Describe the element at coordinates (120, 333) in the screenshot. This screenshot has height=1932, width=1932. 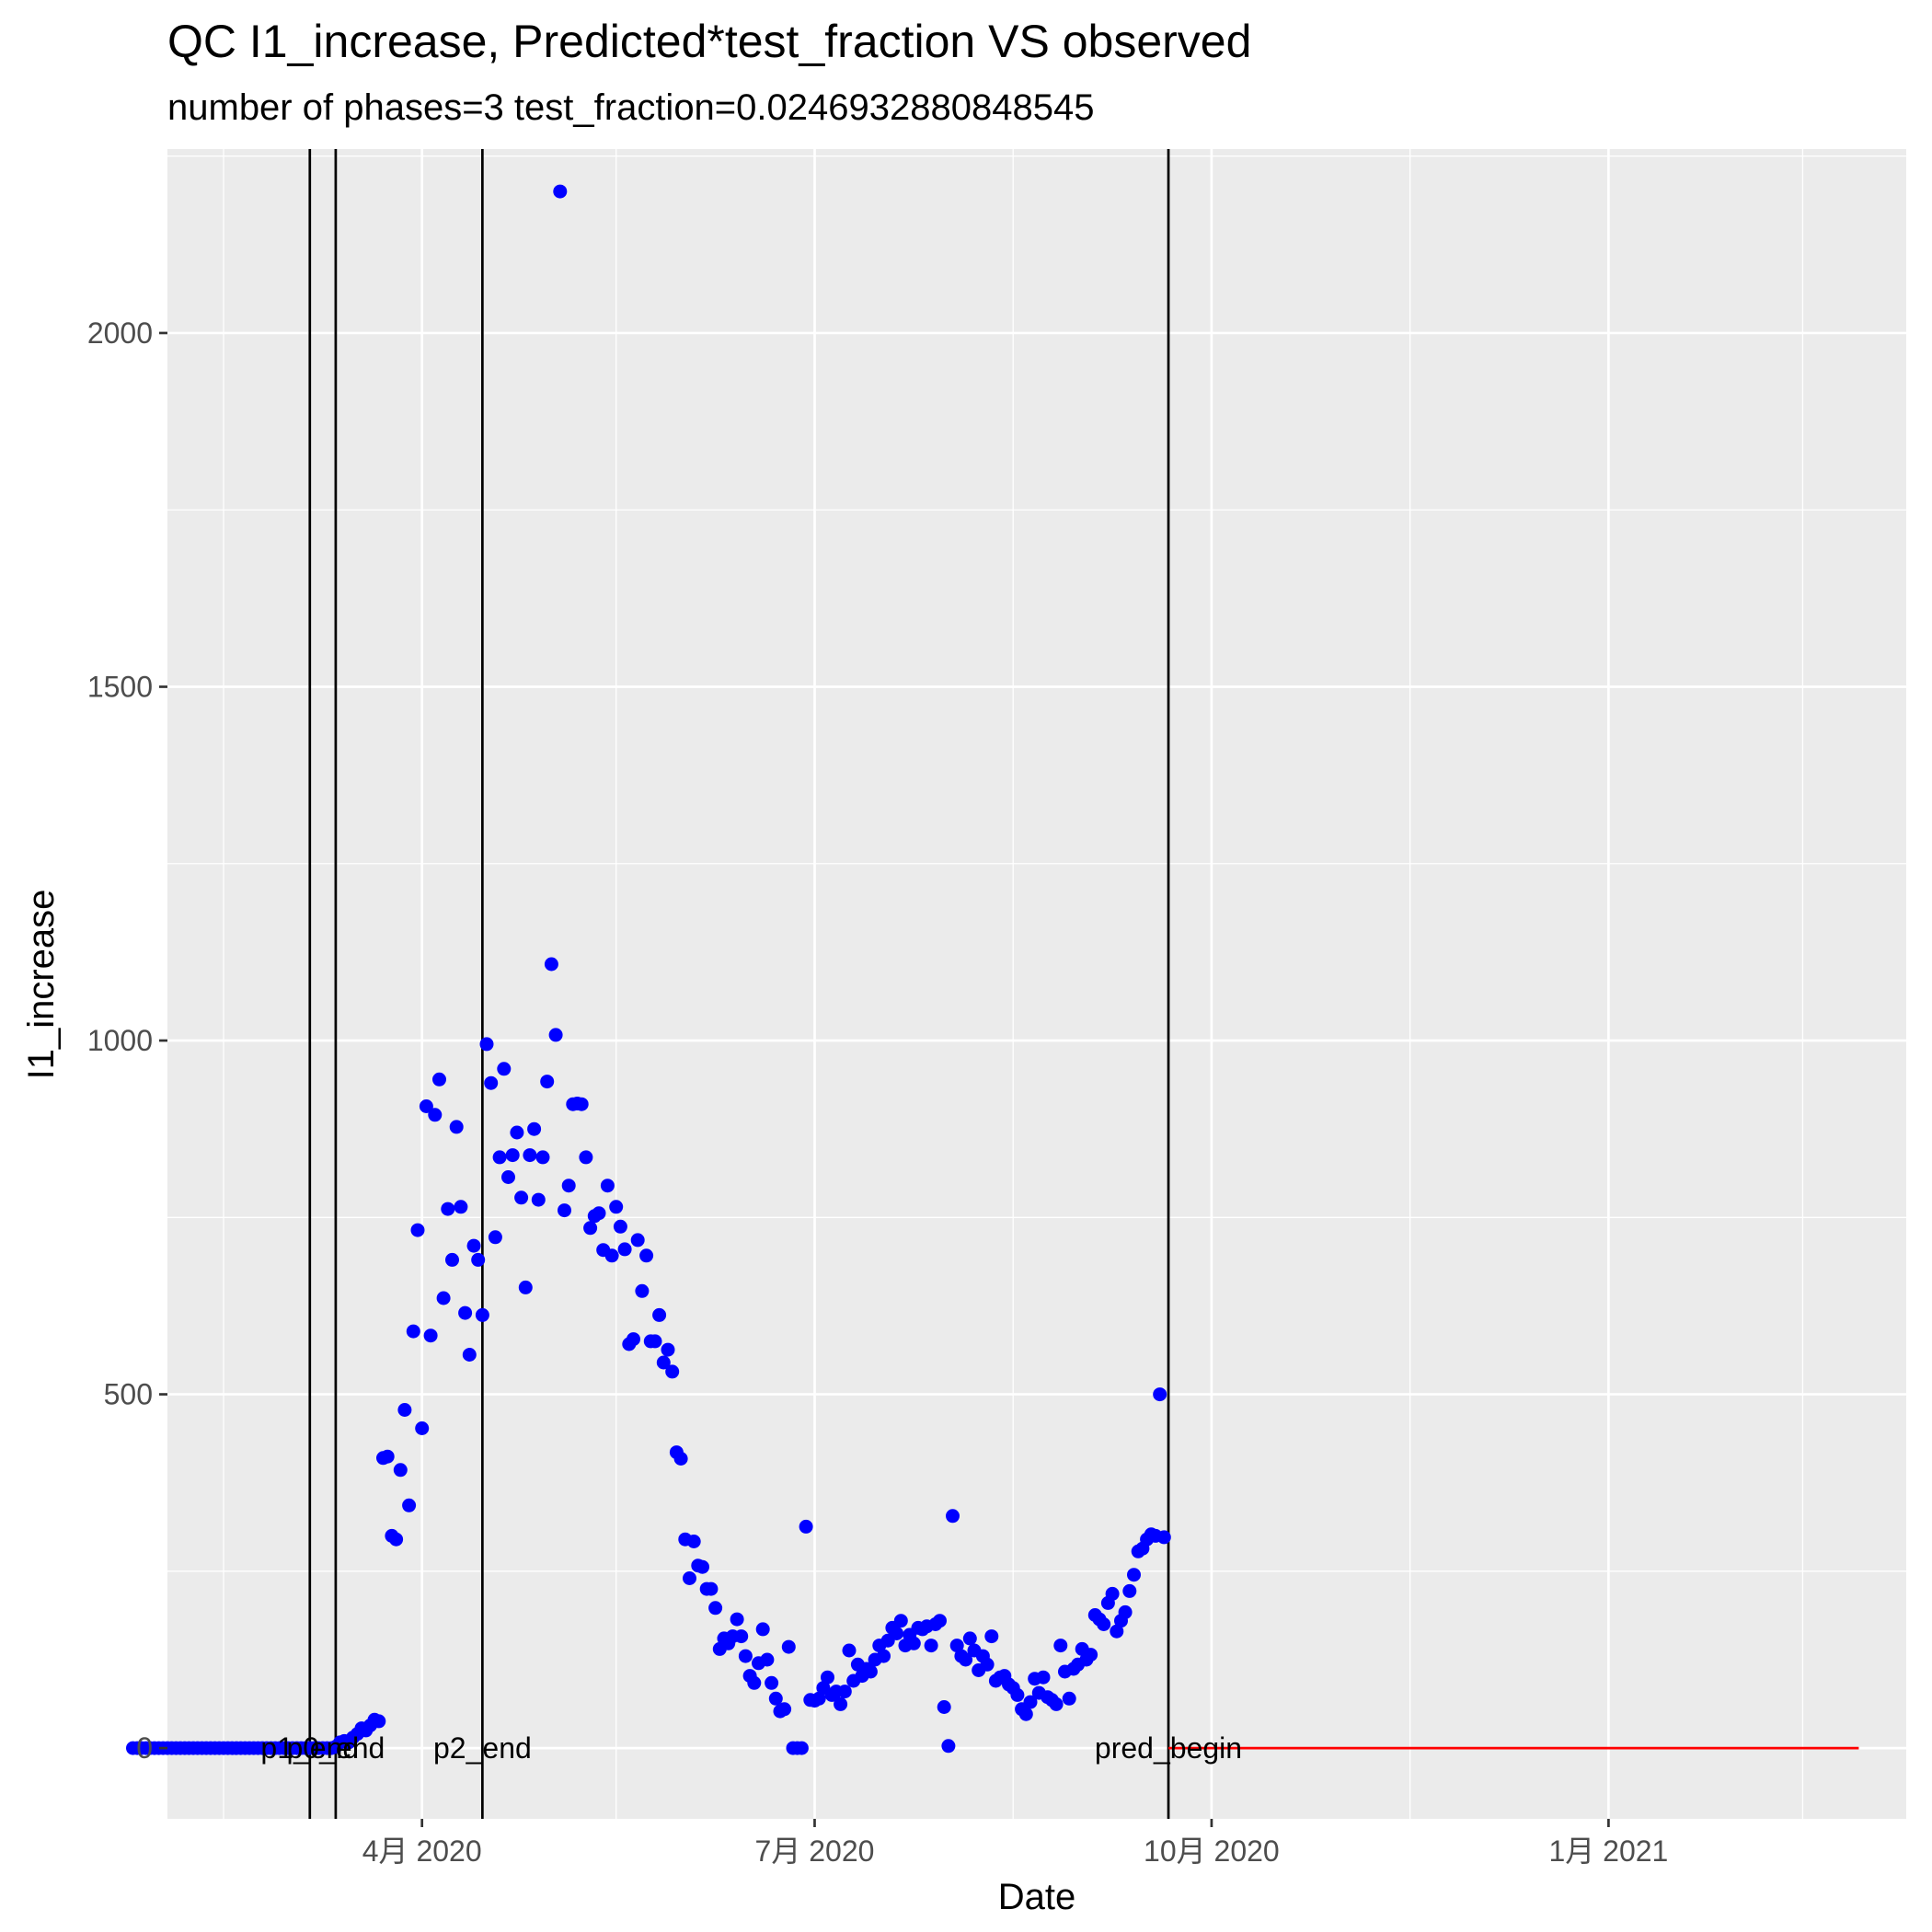
I see `y-tick-label: 2000` at that location.